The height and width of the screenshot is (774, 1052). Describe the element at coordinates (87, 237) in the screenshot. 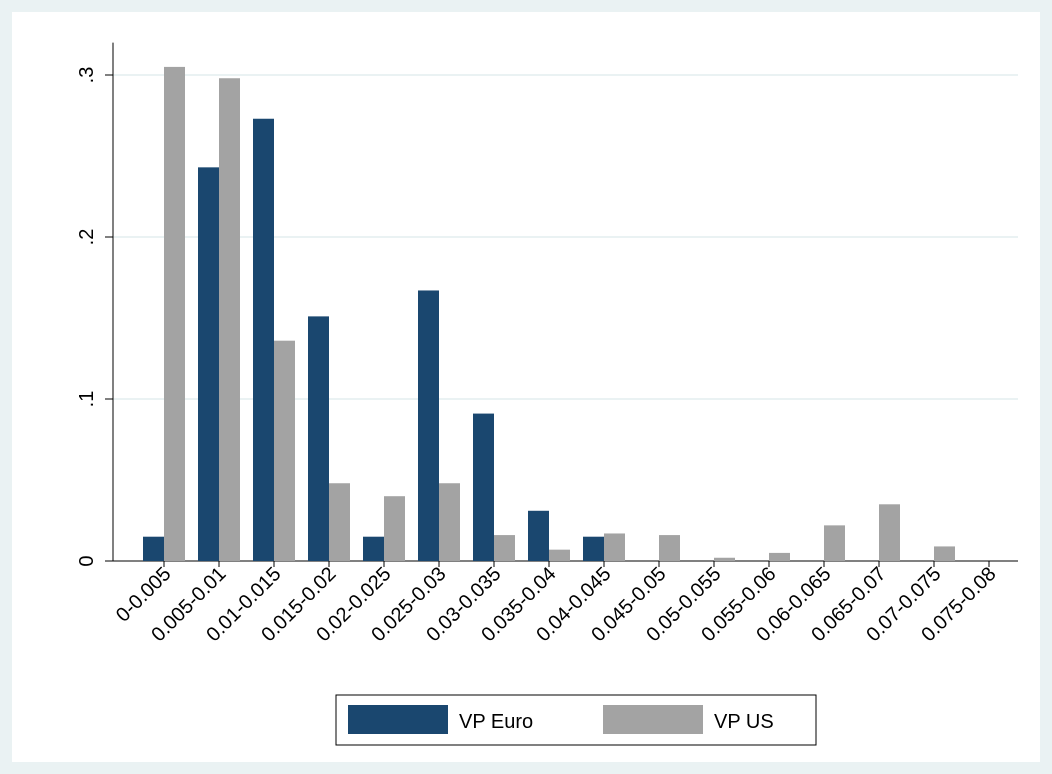

I see `y-tick-label: .2` at that location.